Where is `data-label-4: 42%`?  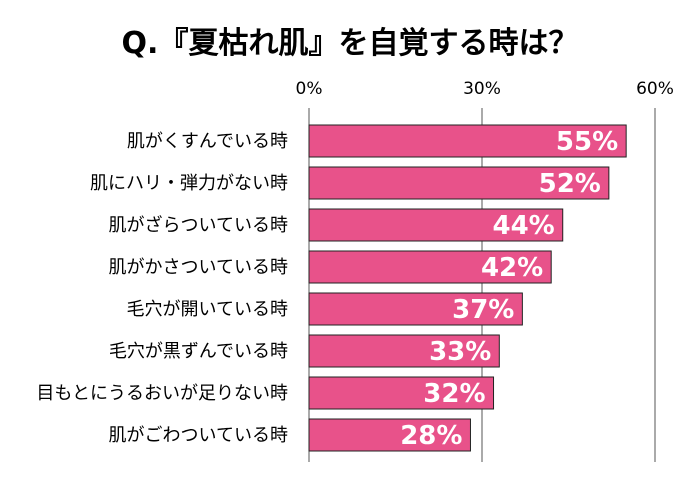 data-label-4: 42% is located at coordinates (512, 268).